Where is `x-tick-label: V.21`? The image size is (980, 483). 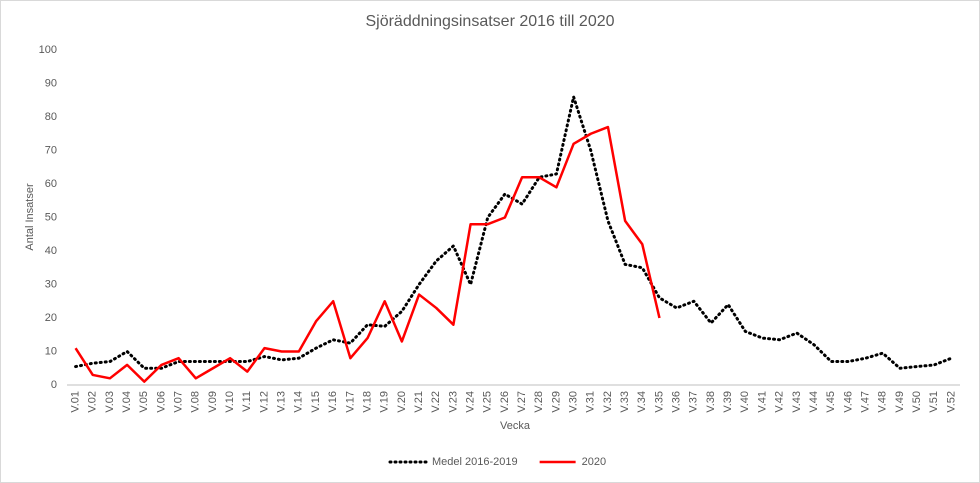
x-tick-label: V.21 is located at coordinates (419, 402).